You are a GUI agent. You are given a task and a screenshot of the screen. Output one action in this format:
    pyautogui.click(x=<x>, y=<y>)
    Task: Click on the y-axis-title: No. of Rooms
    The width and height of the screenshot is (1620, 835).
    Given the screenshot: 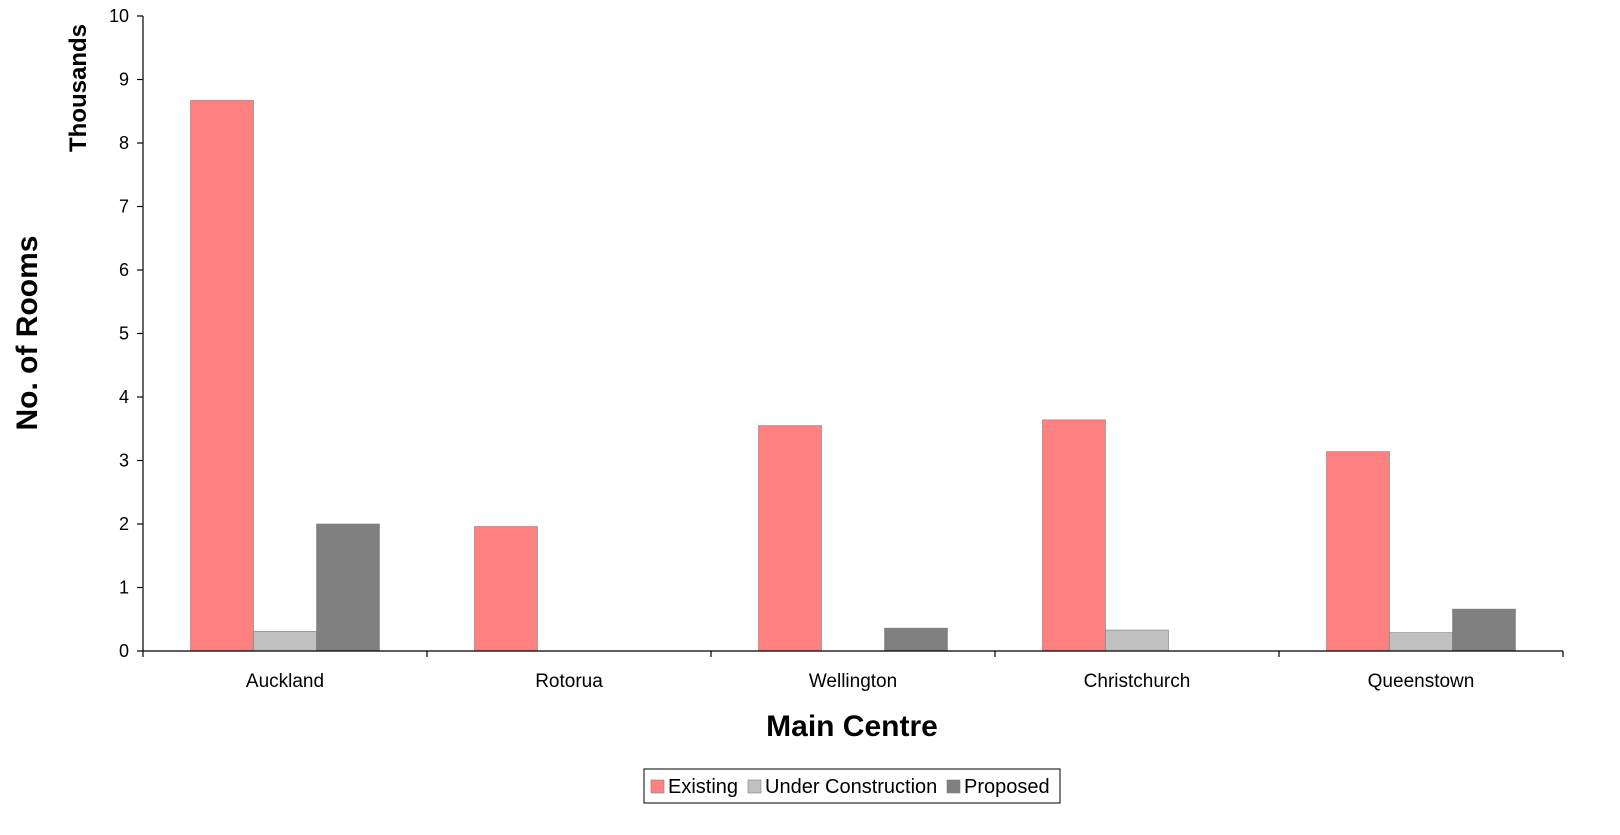 What is the action you would take?
    pyautogui.click(x=27, y=333)
    